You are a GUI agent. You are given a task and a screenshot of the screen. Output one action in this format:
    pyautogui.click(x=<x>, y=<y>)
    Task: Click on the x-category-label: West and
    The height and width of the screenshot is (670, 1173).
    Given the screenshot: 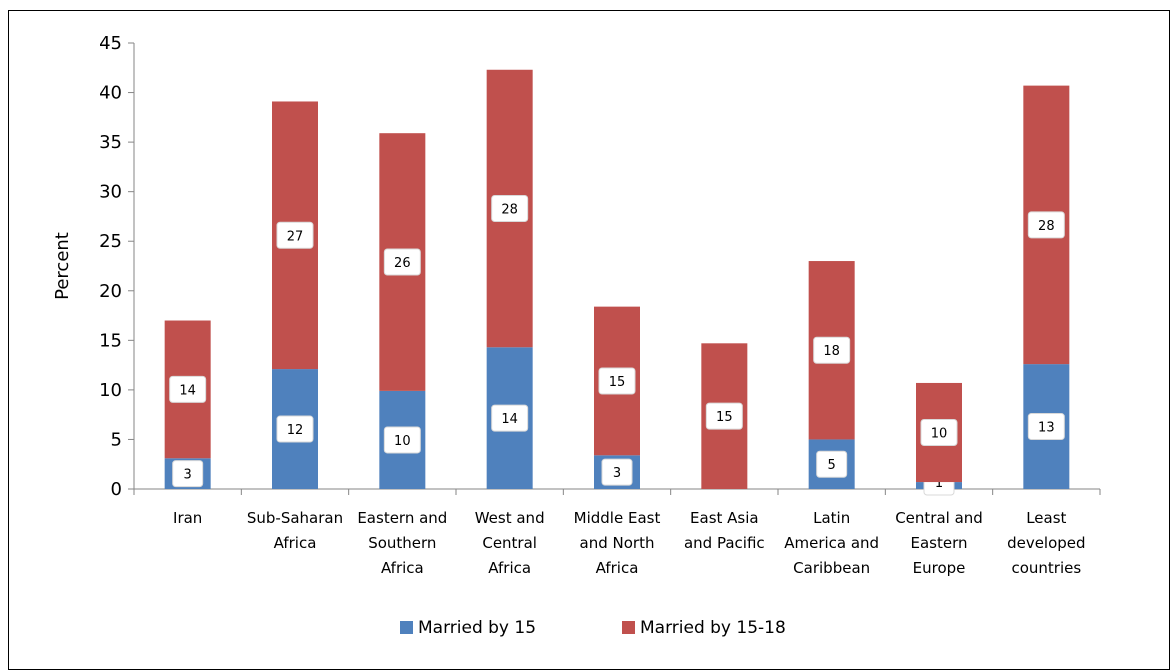 What is the action you would take?
    pyautogui.click(x=510, y=518)
    